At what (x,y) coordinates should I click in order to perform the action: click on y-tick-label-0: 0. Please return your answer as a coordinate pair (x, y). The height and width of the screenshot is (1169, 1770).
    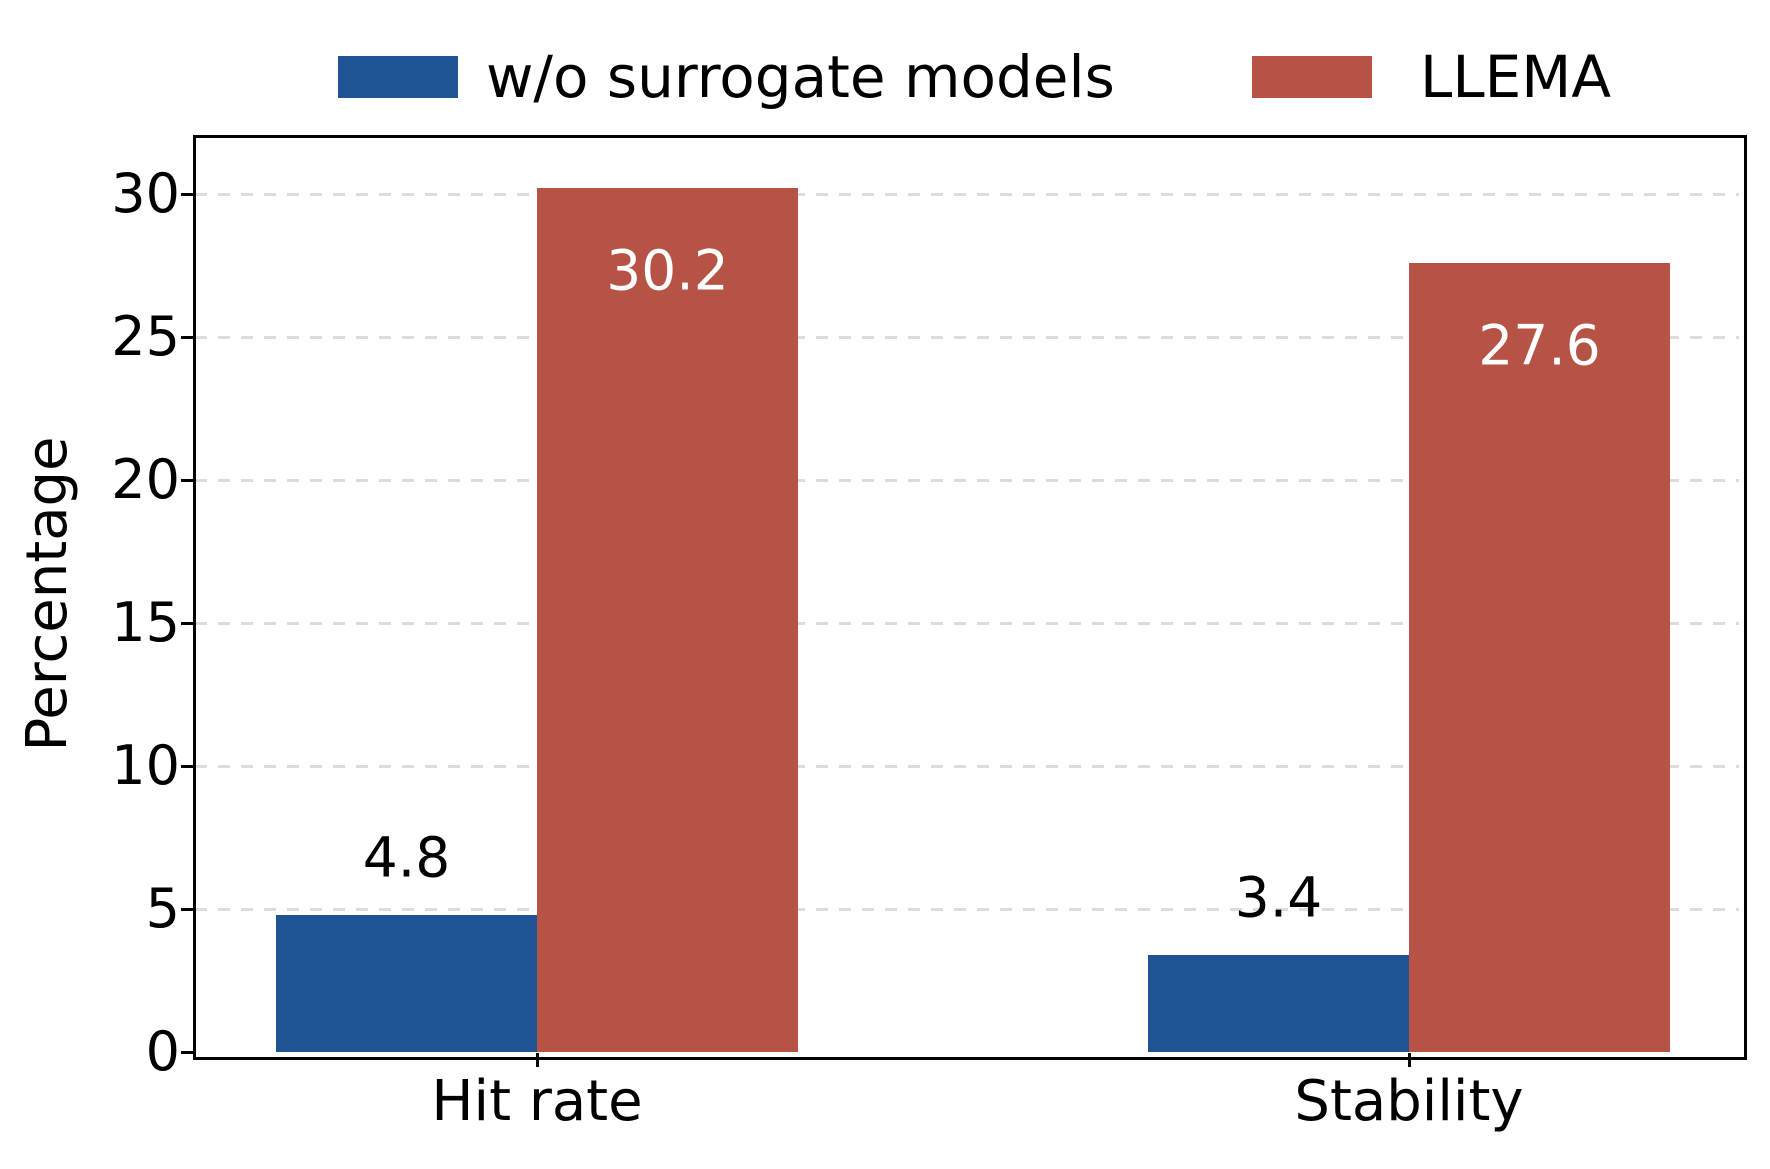
    Looking at the image, I should click on (162, 1051).